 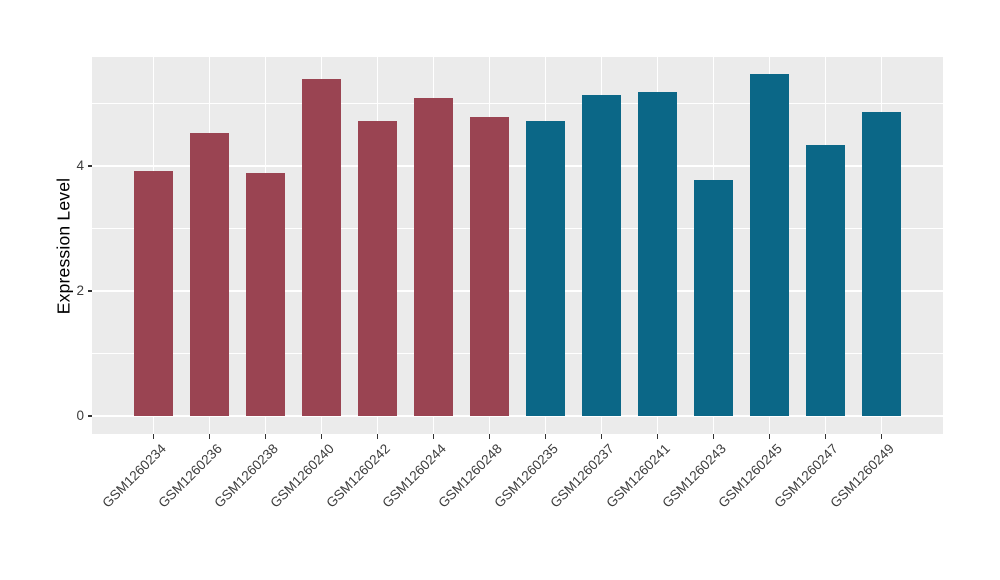 I want to click on y-tick-label: 2, so click(x=80, y=290).